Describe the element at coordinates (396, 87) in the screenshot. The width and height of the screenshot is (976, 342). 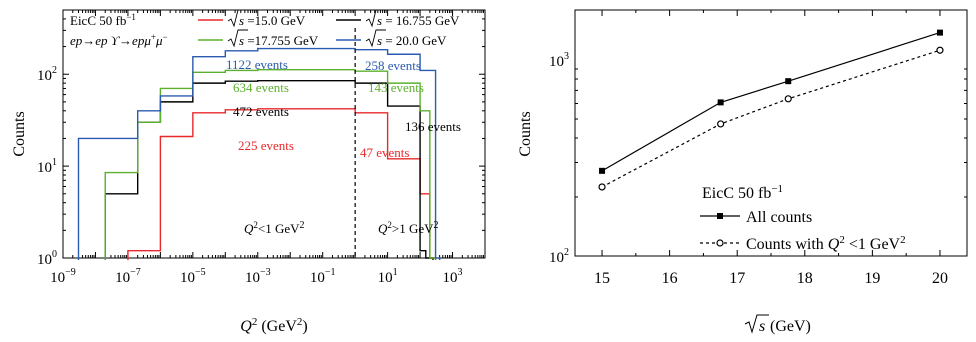
I see `event-label-high-q2-2: 143 events` at that location.